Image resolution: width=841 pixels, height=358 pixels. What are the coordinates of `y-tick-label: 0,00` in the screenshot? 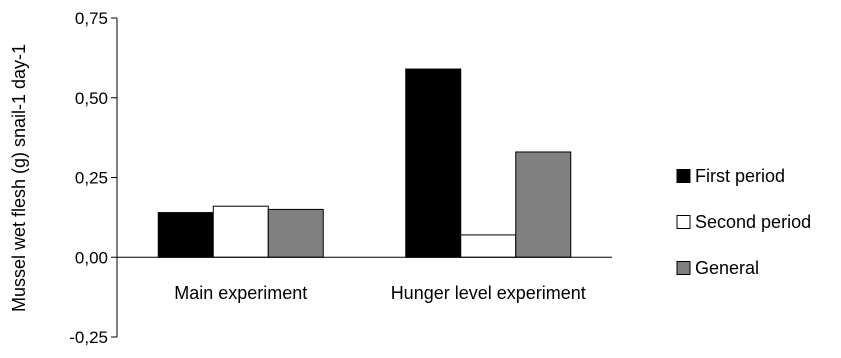 It's located at (91, 257).